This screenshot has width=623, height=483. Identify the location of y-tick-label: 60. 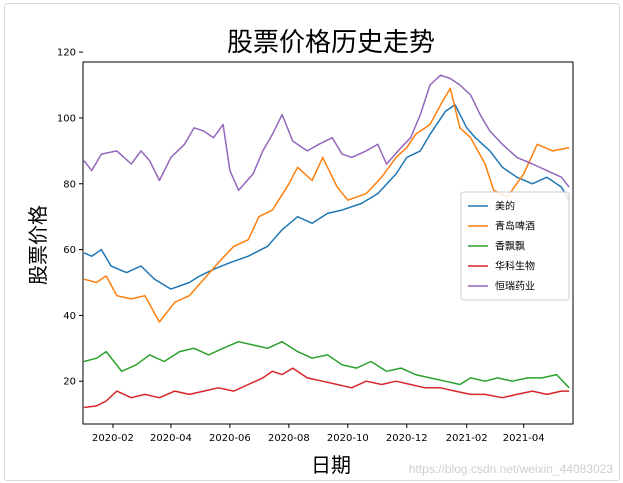
(69, 250).